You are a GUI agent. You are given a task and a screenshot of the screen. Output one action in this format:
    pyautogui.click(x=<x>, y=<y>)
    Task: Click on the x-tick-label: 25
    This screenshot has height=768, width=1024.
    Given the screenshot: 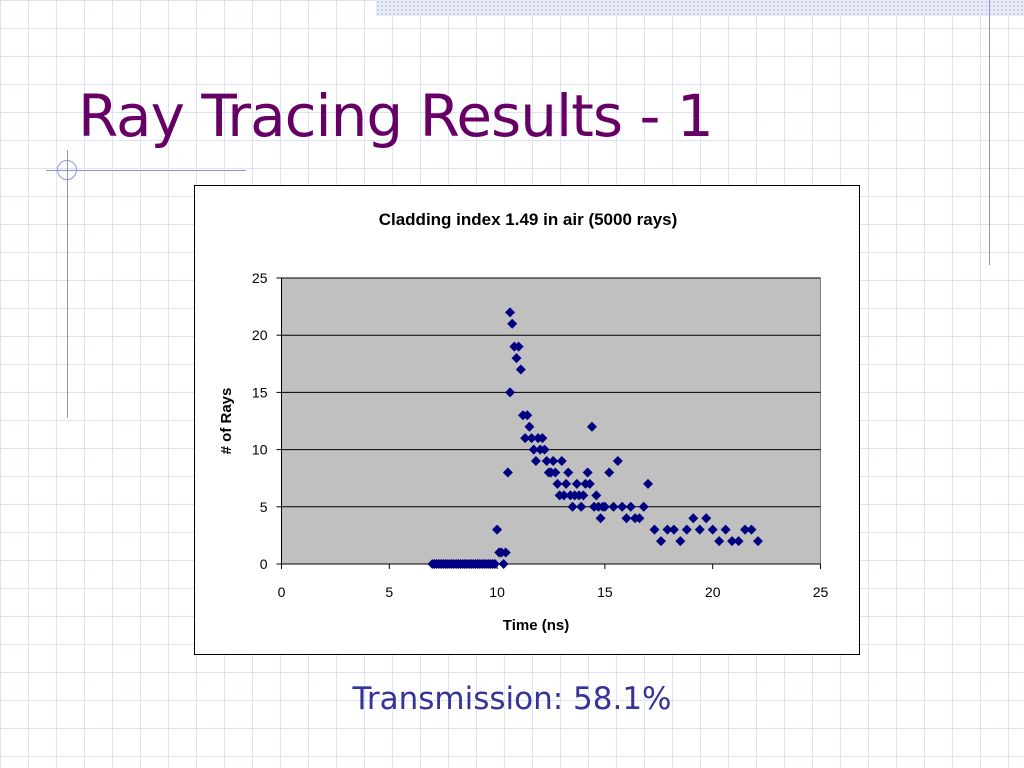 What is the action you would take?
    pyautogui.click(x=821, y=592)
    